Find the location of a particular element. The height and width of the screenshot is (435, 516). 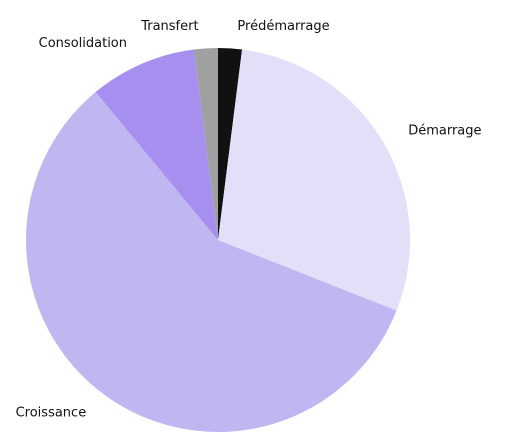

slice-label: Prédémarrage is located at coordinates (283, 26).